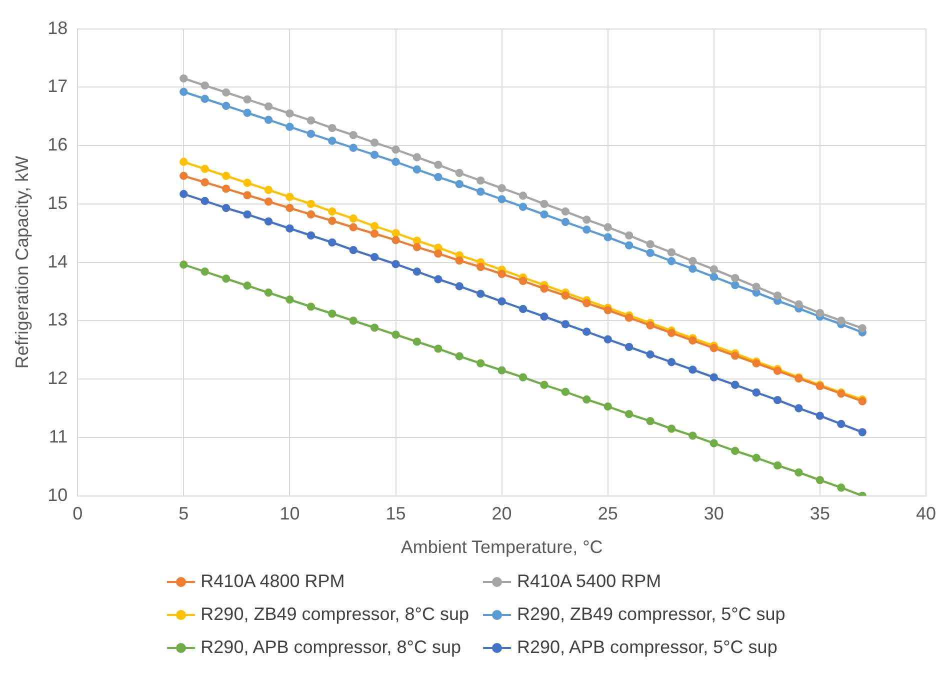  What do you see at coordinates (589, 581) in the screenshot?
I see `legend-label: R410A 5400 RPM` at bounding box center [589, 581].